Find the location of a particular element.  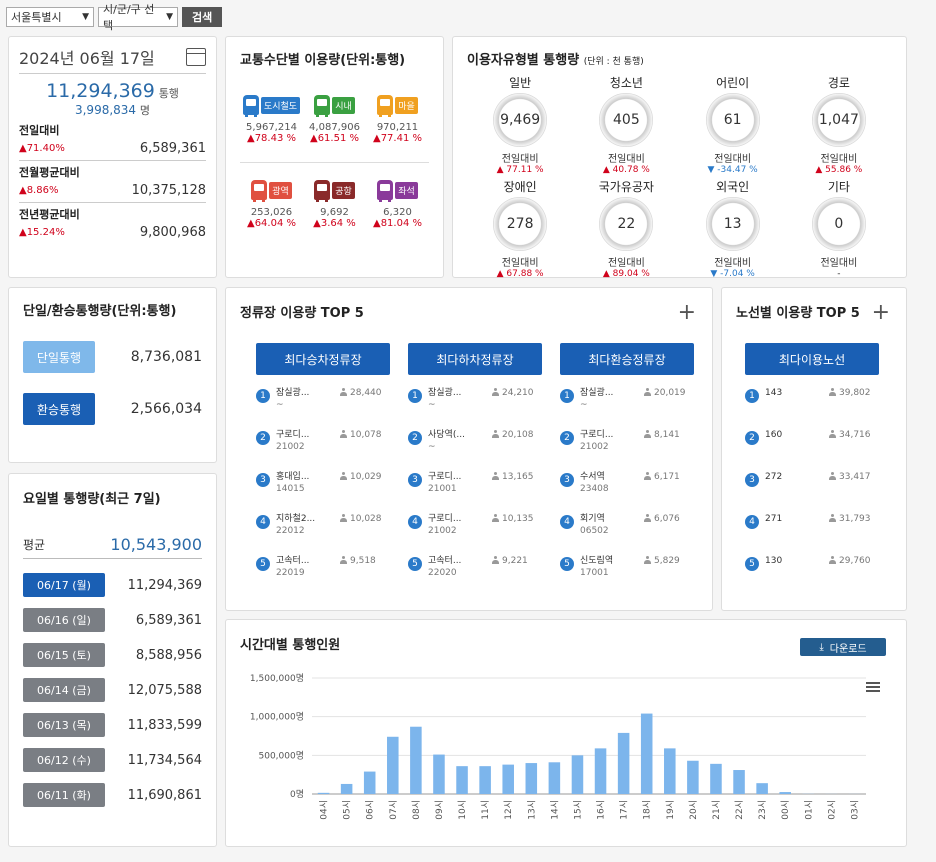

station-item: 5 신도림역 17001 5,829 is located at coordinates (627, 576).